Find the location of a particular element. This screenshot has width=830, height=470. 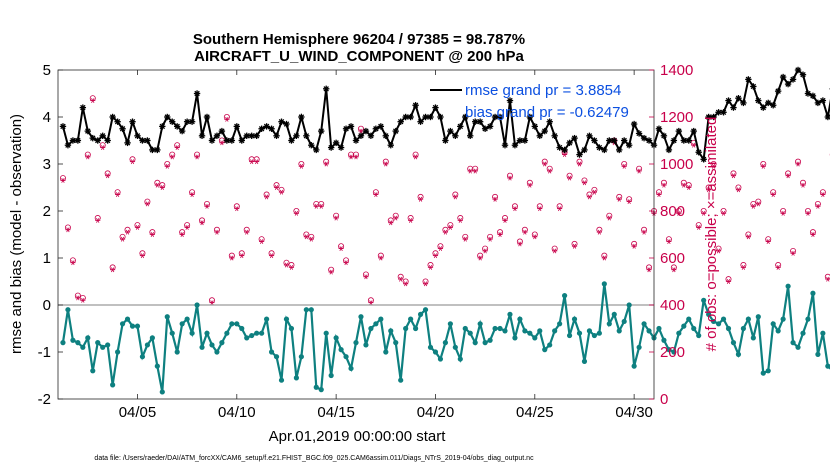

legend-bias: bias grand pr = -0.62479 is located at coordinates (547, 112).